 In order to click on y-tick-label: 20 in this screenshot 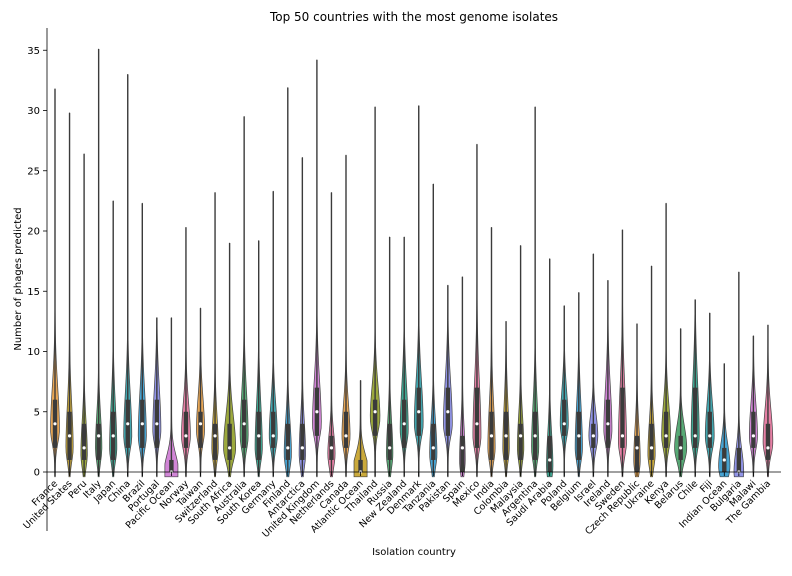, I will do `click(33, 232)`.